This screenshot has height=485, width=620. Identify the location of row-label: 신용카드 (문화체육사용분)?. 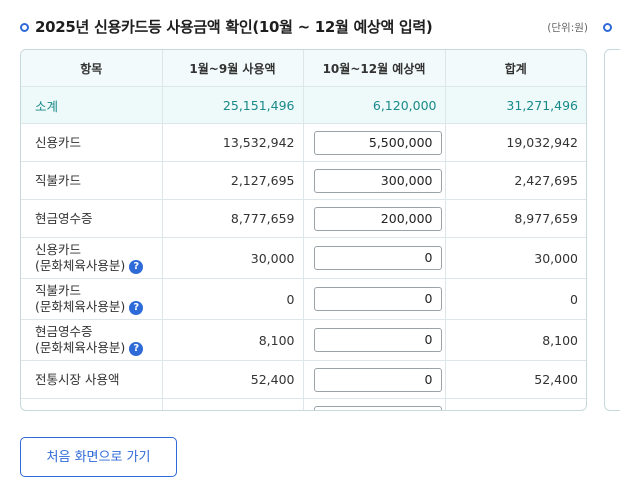
(92, 258).